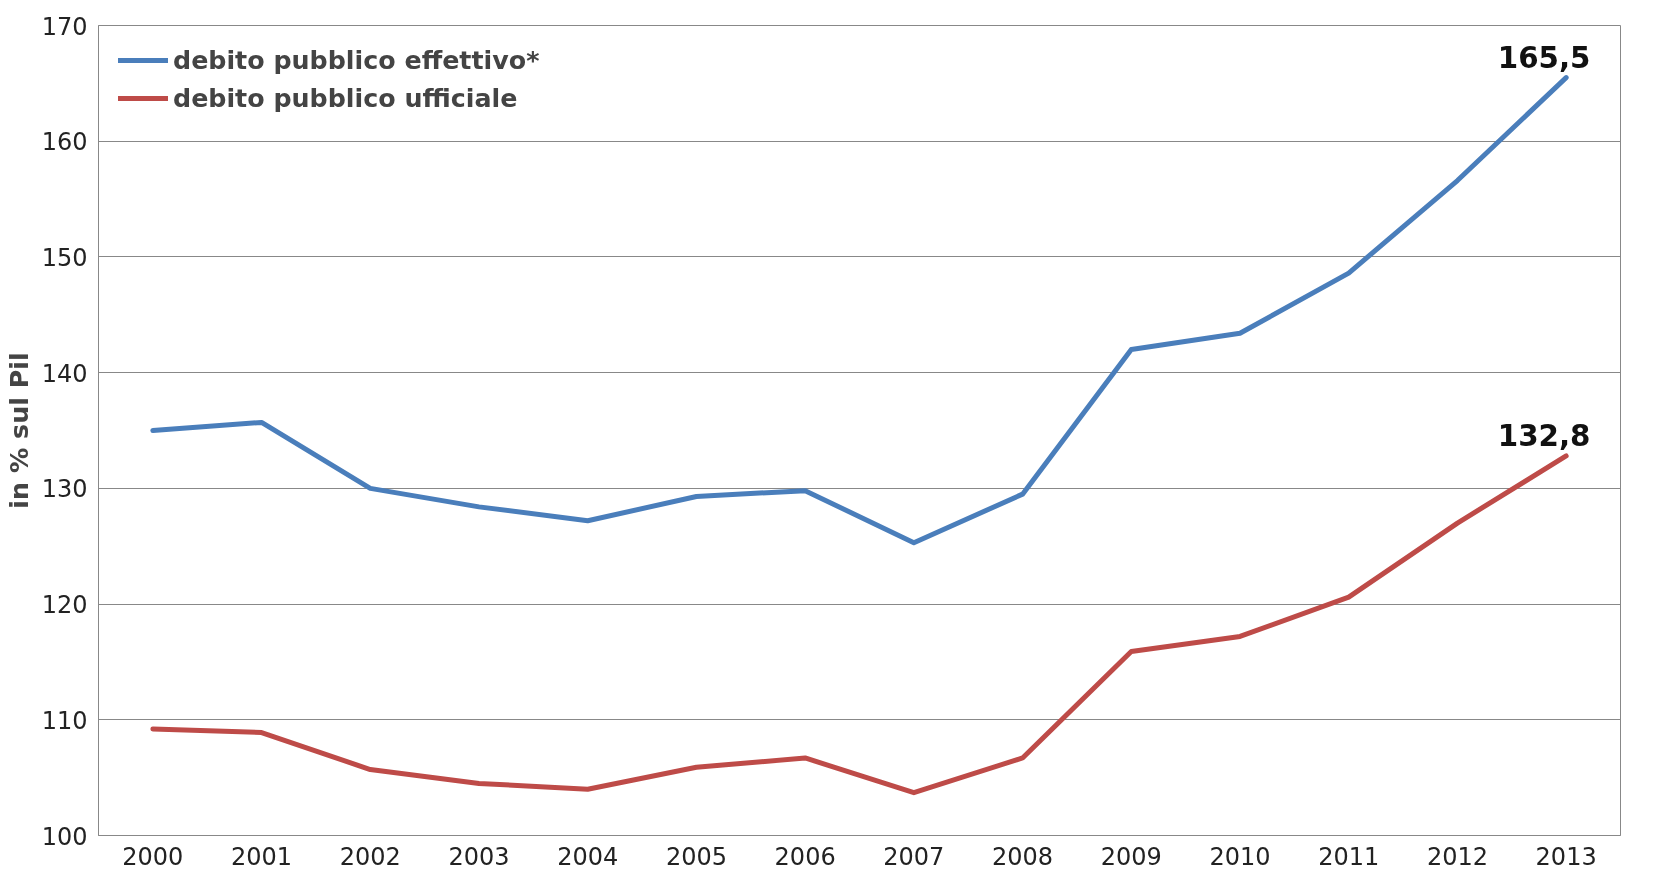 The width and height of the screenshot is (1653, 896). I want to click on y-axis-title: in % sul Pil, so click(18, 430).